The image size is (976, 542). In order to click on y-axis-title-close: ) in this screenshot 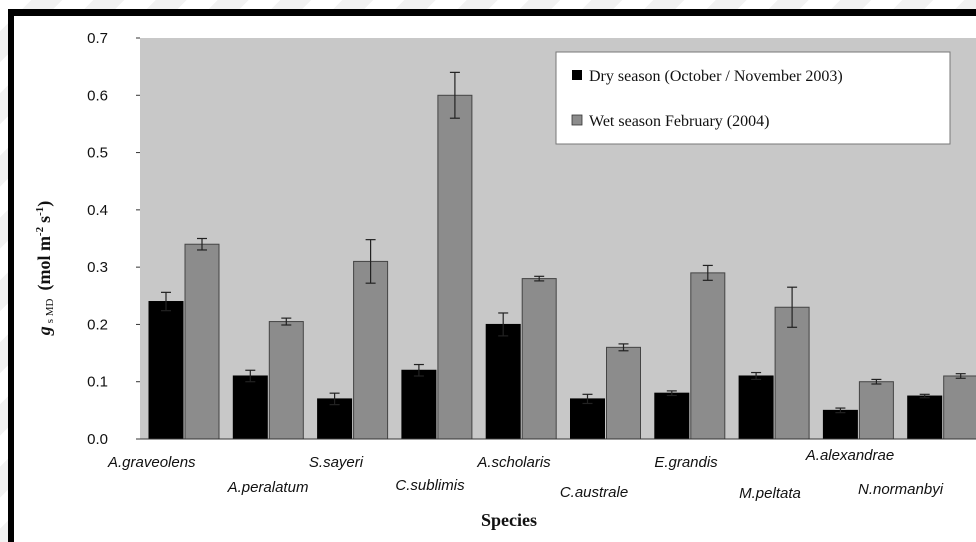, I will do `click(44, 204)`.